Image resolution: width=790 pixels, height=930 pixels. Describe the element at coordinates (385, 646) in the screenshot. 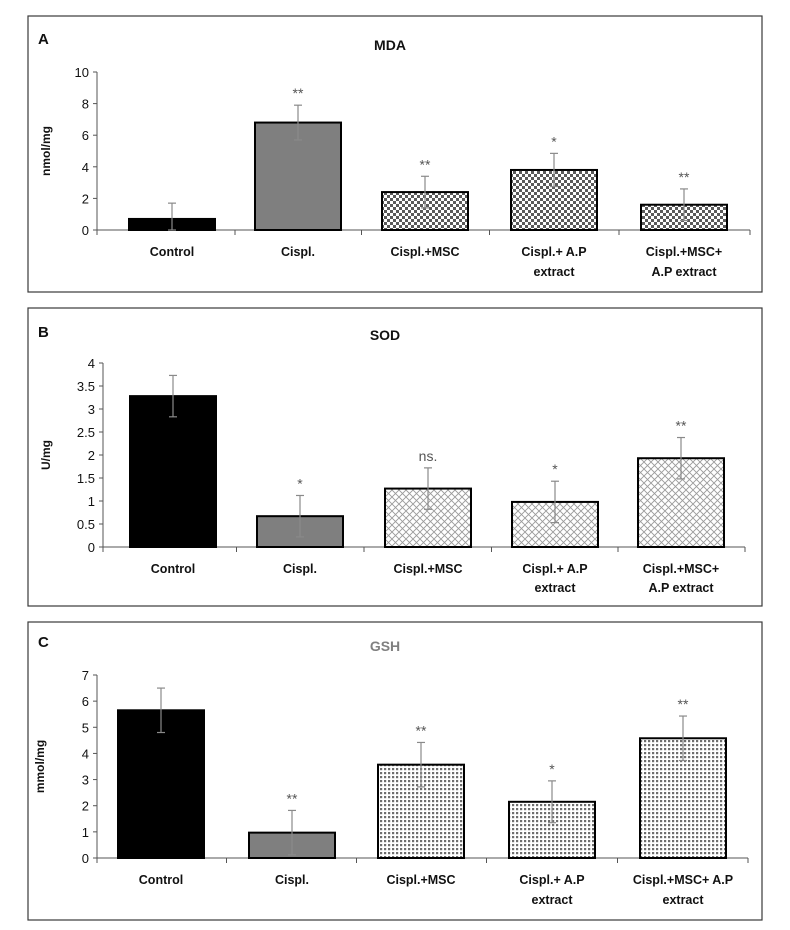

I see `chart-title: GSH` at that location.